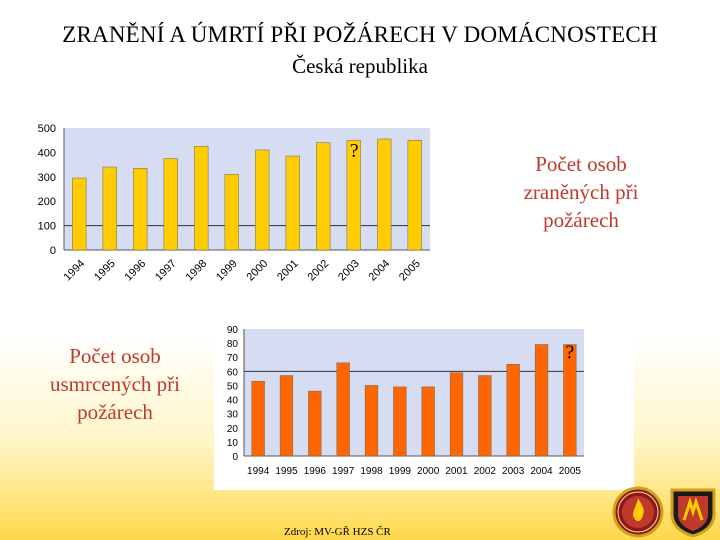 Image resolution: width=720 pixels, height=540 pixels. What do you see at coordinates (233, 386) in the screenshot?
I see `y-tick-label: 50` at bounding box center [233, 386].